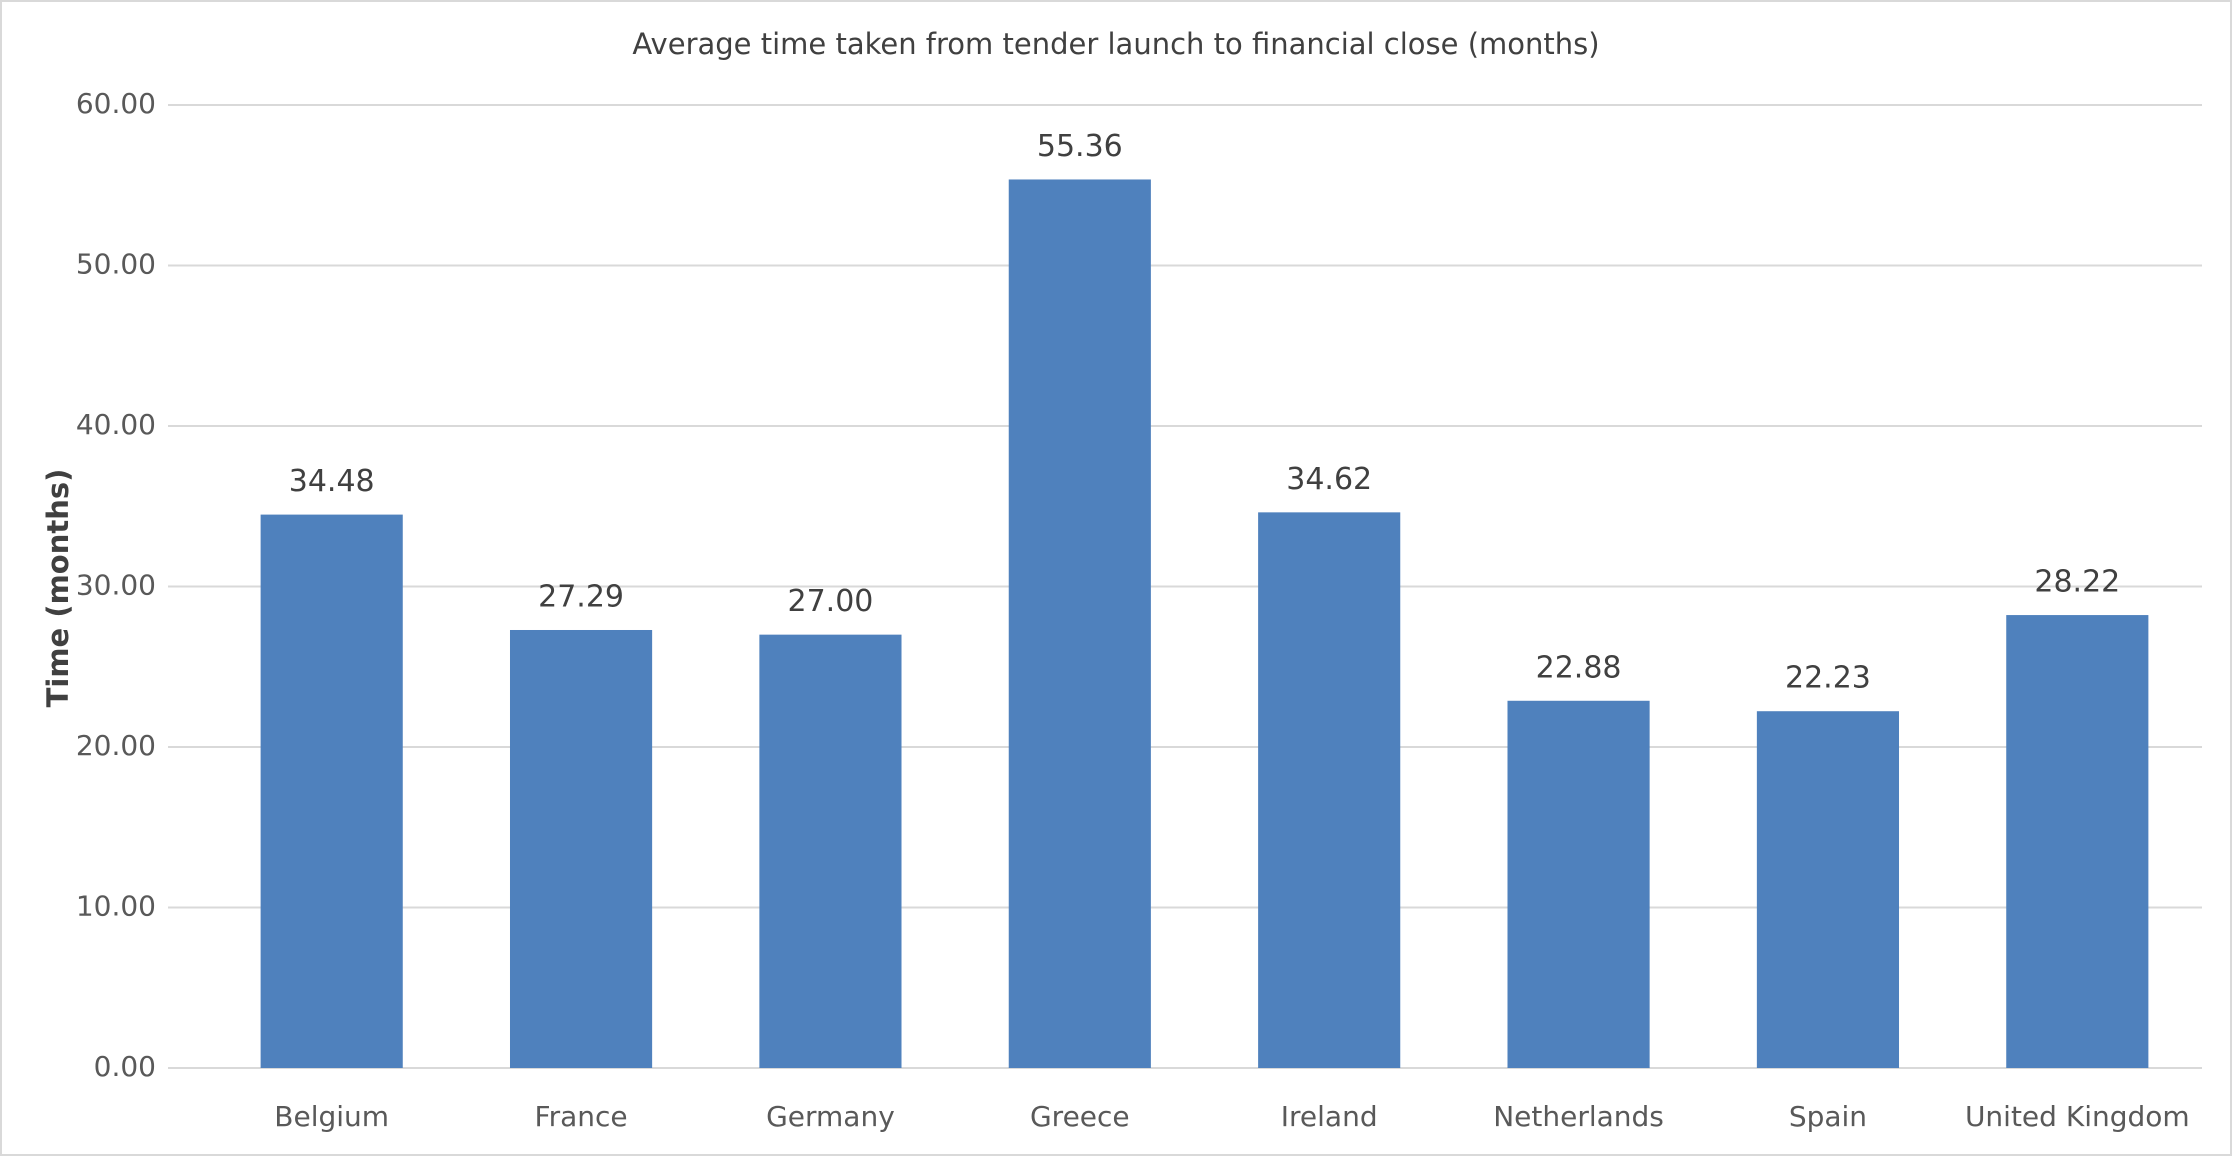 Image resolution: width=2232 pixels, height=1156 pixels. I want to click on data-label: 27.00, so click(830, 601).